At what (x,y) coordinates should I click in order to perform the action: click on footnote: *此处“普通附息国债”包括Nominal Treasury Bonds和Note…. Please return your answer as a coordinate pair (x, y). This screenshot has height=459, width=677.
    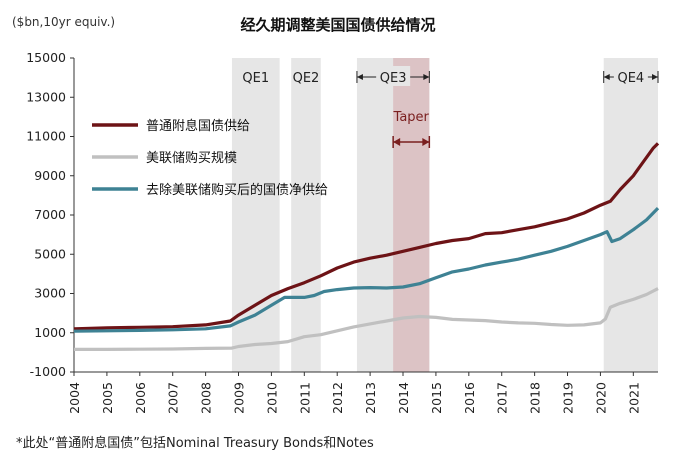
    Looking at the image, I should click on (195, 443).